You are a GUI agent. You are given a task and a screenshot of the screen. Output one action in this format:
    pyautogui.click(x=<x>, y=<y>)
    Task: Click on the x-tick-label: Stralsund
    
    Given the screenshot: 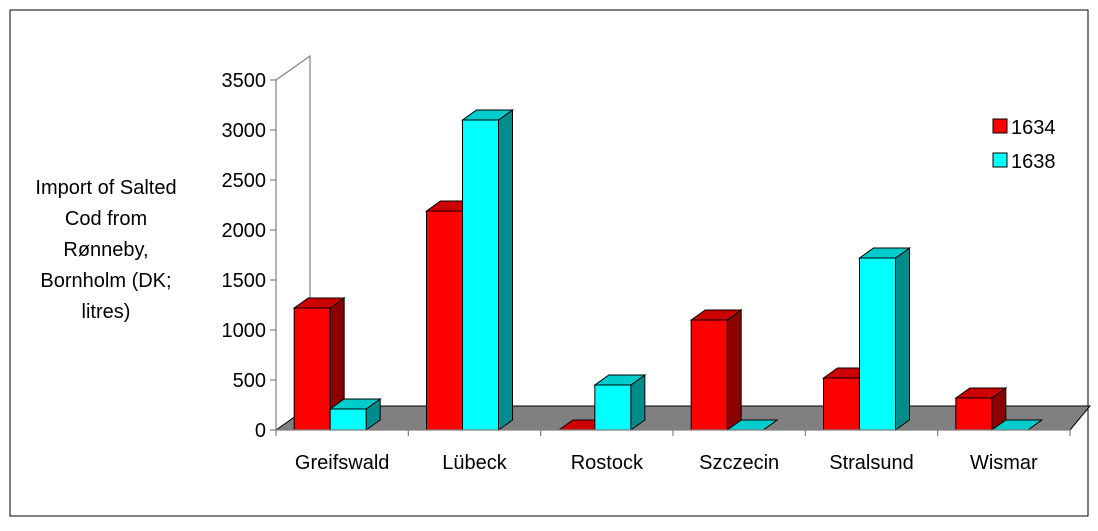 What is the action you would take?
    pyautogui.click(x=871, y=463)
    